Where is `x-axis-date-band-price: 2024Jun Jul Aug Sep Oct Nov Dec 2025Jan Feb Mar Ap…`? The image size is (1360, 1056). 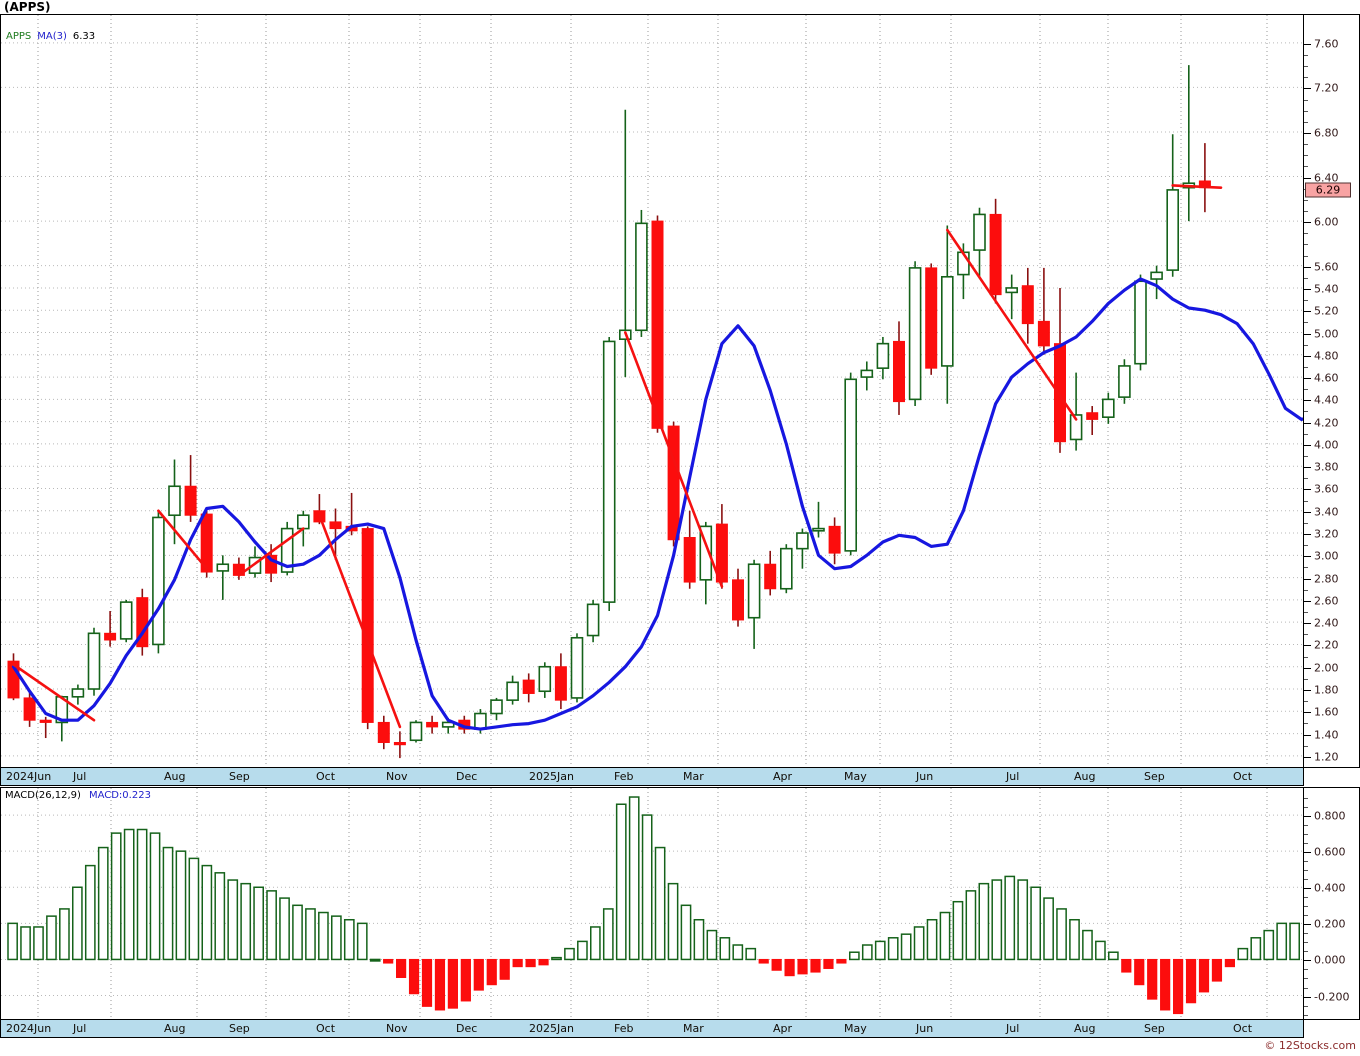
x-axis-date-band-price: 2024Jun Jul Aug Sep Oct Nov Dec 2025Jan Feb Mar Ap… is located at coordinates (652, 777).